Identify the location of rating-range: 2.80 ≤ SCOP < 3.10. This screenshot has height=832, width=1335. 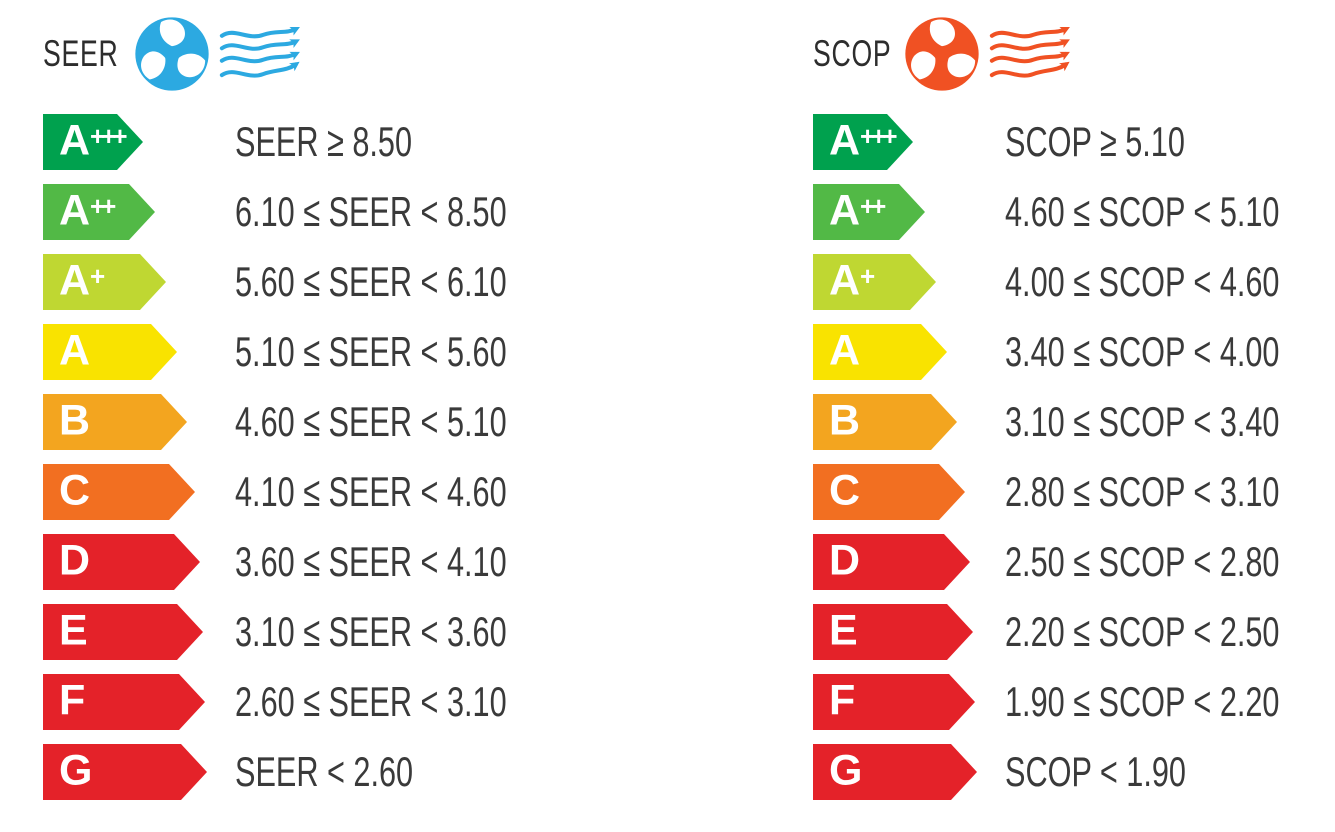
(1142, 491).